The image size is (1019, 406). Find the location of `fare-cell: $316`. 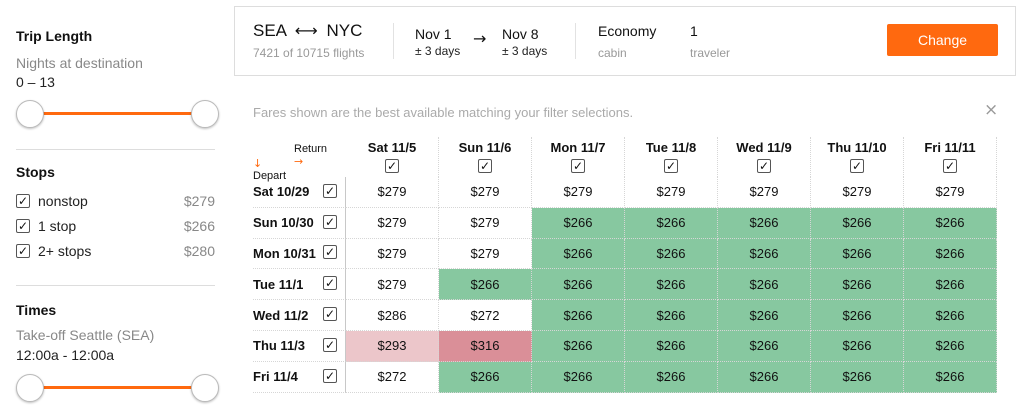

fare-cell: $316 is located at coordinates (485, 346).